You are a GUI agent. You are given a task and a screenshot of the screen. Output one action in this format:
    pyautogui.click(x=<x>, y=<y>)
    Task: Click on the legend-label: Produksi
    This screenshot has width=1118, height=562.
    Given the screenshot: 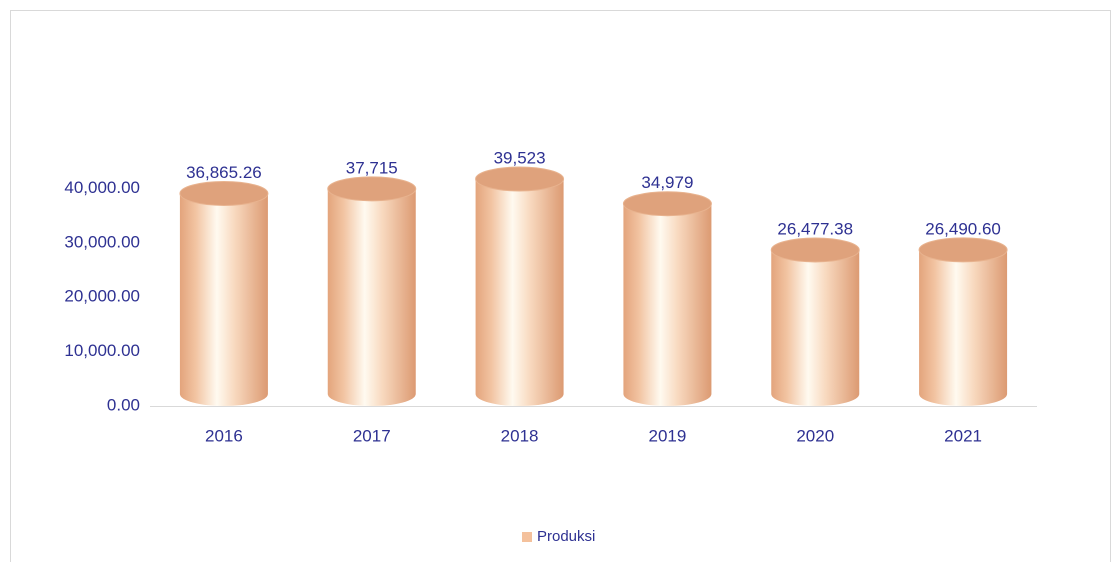 What is the action you would take?
    pyautogui.click(x=566, y=536)
    